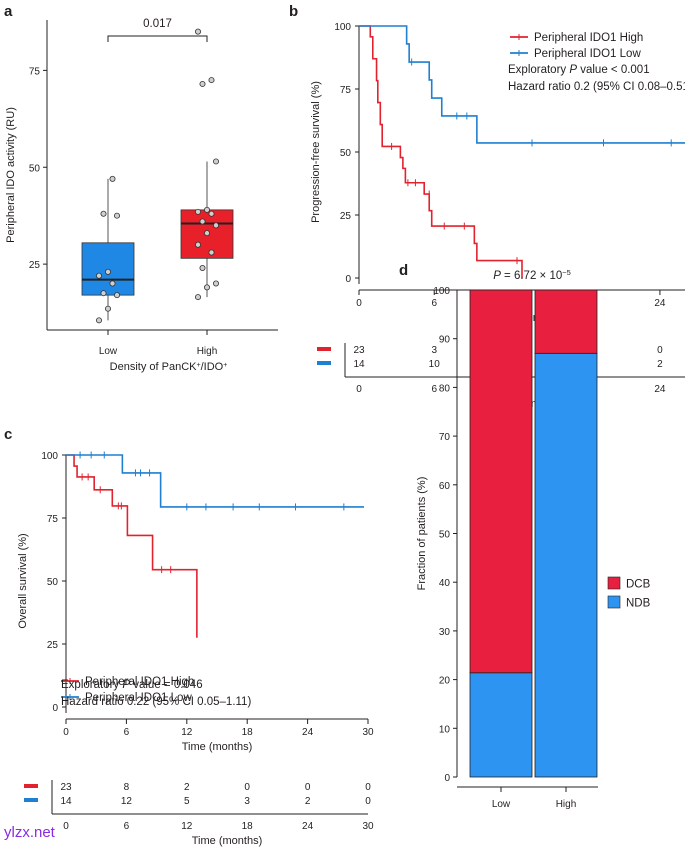  I want to click on d-y-tick-label: 60, so click(445, 486).